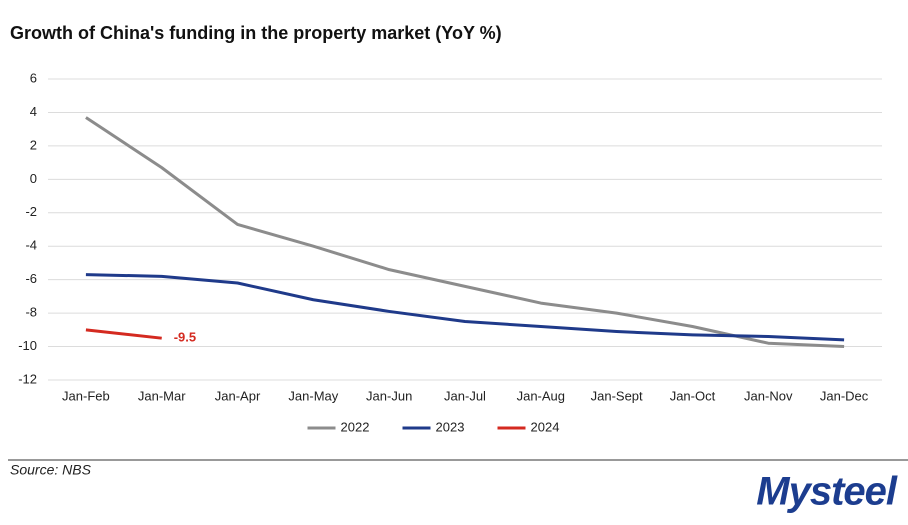  I want to click on y-tick-label: -4, so click(31, 245).